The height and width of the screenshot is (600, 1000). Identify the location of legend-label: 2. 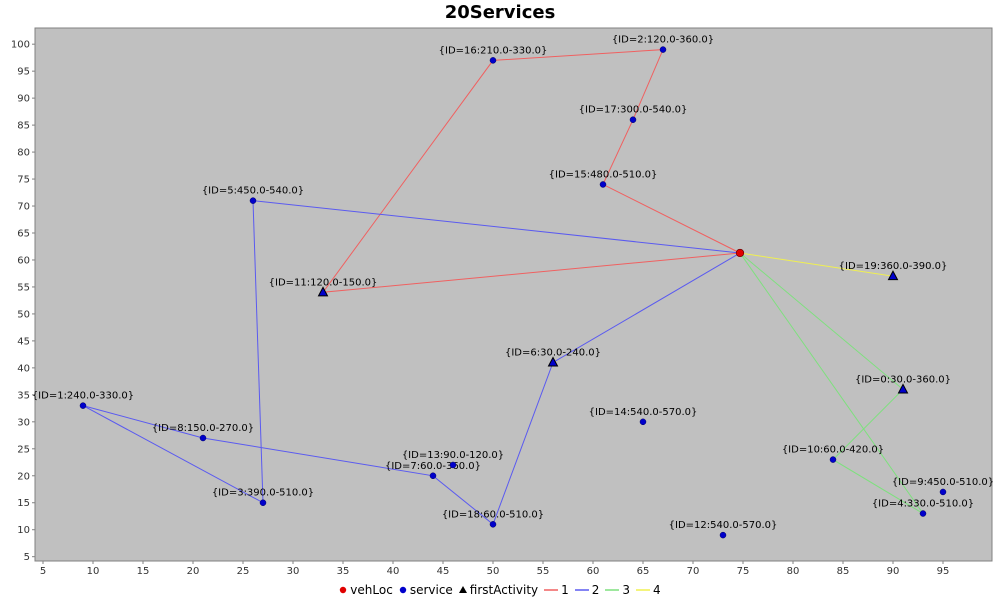
(596, 590).